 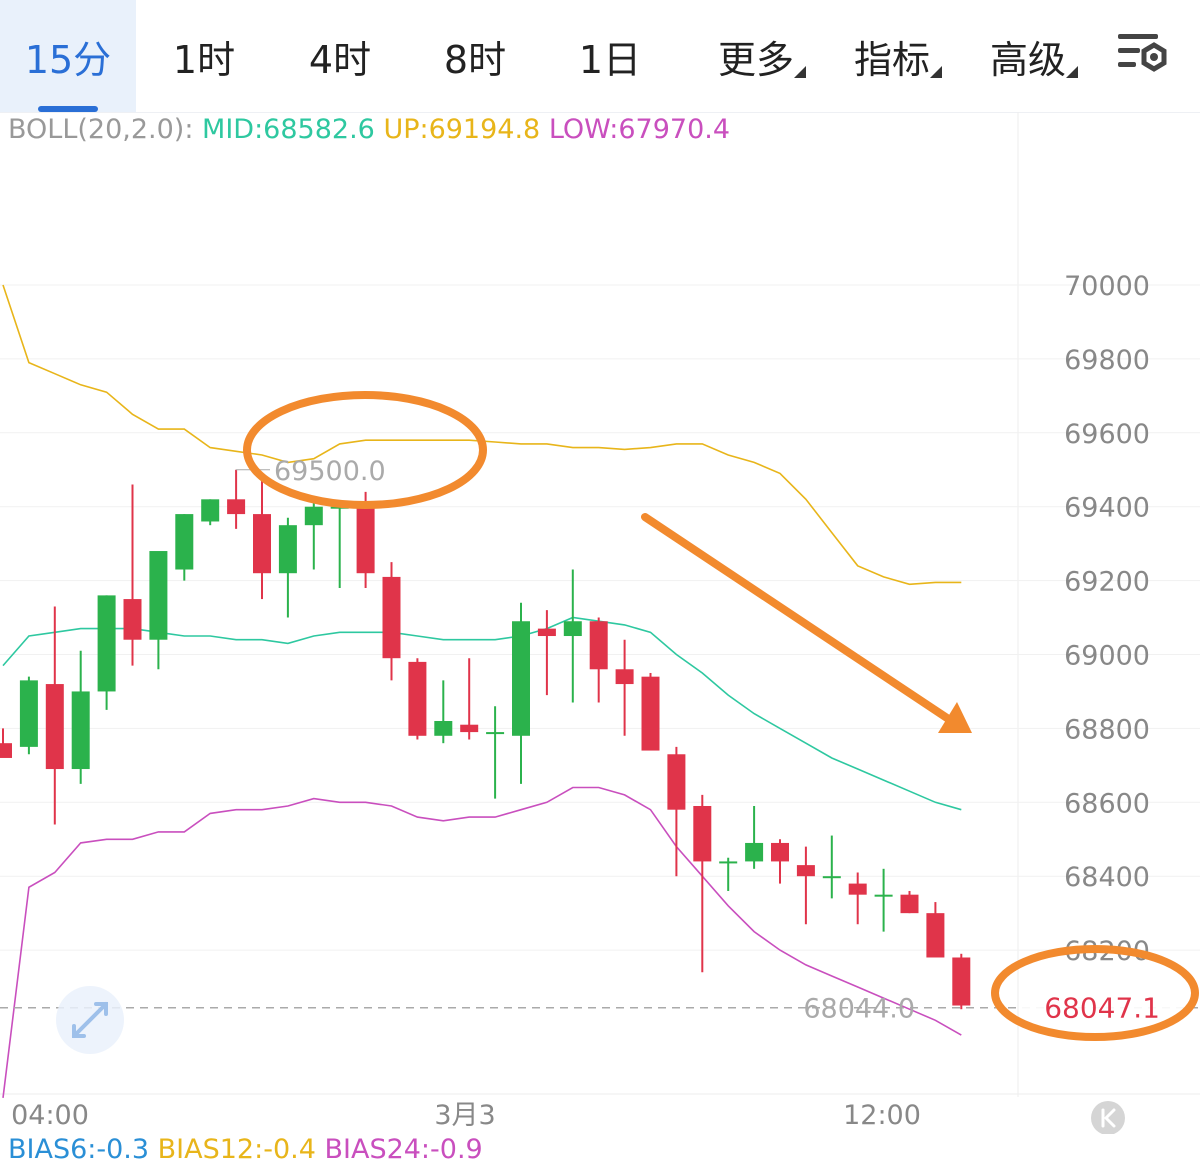 What do you see at coordinates (90, 1020) in the screenshot?
I see `expand-chart-button` at bounding box center [90, 1020].